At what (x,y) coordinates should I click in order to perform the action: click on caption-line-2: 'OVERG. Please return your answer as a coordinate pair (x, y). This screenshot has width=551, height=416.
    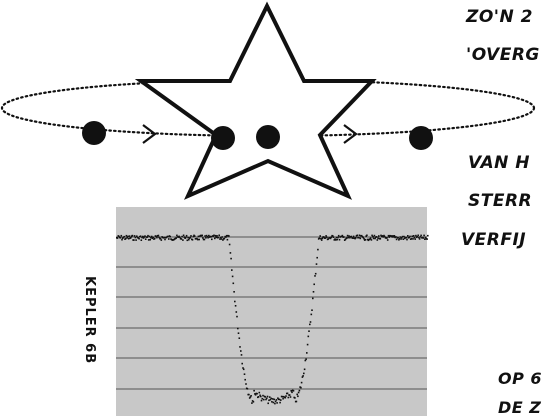
    Looking at the image, I should click on (503, 55).